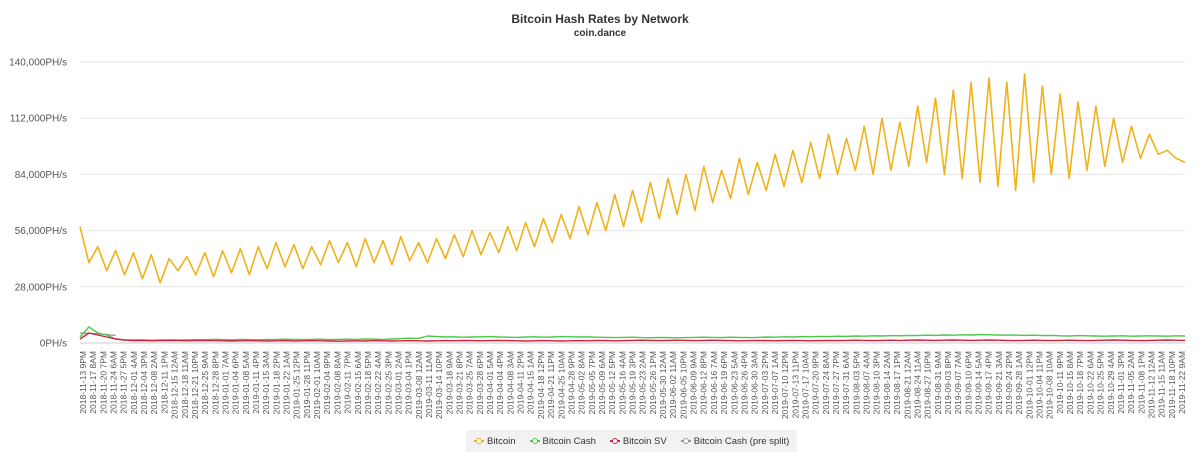 The width and height of the screenshot is (1200, 465). Describe the element at coordinates (460, 382) in the screenshot. I see `x-tick-label: 2019-03-21 8PM` at that location.